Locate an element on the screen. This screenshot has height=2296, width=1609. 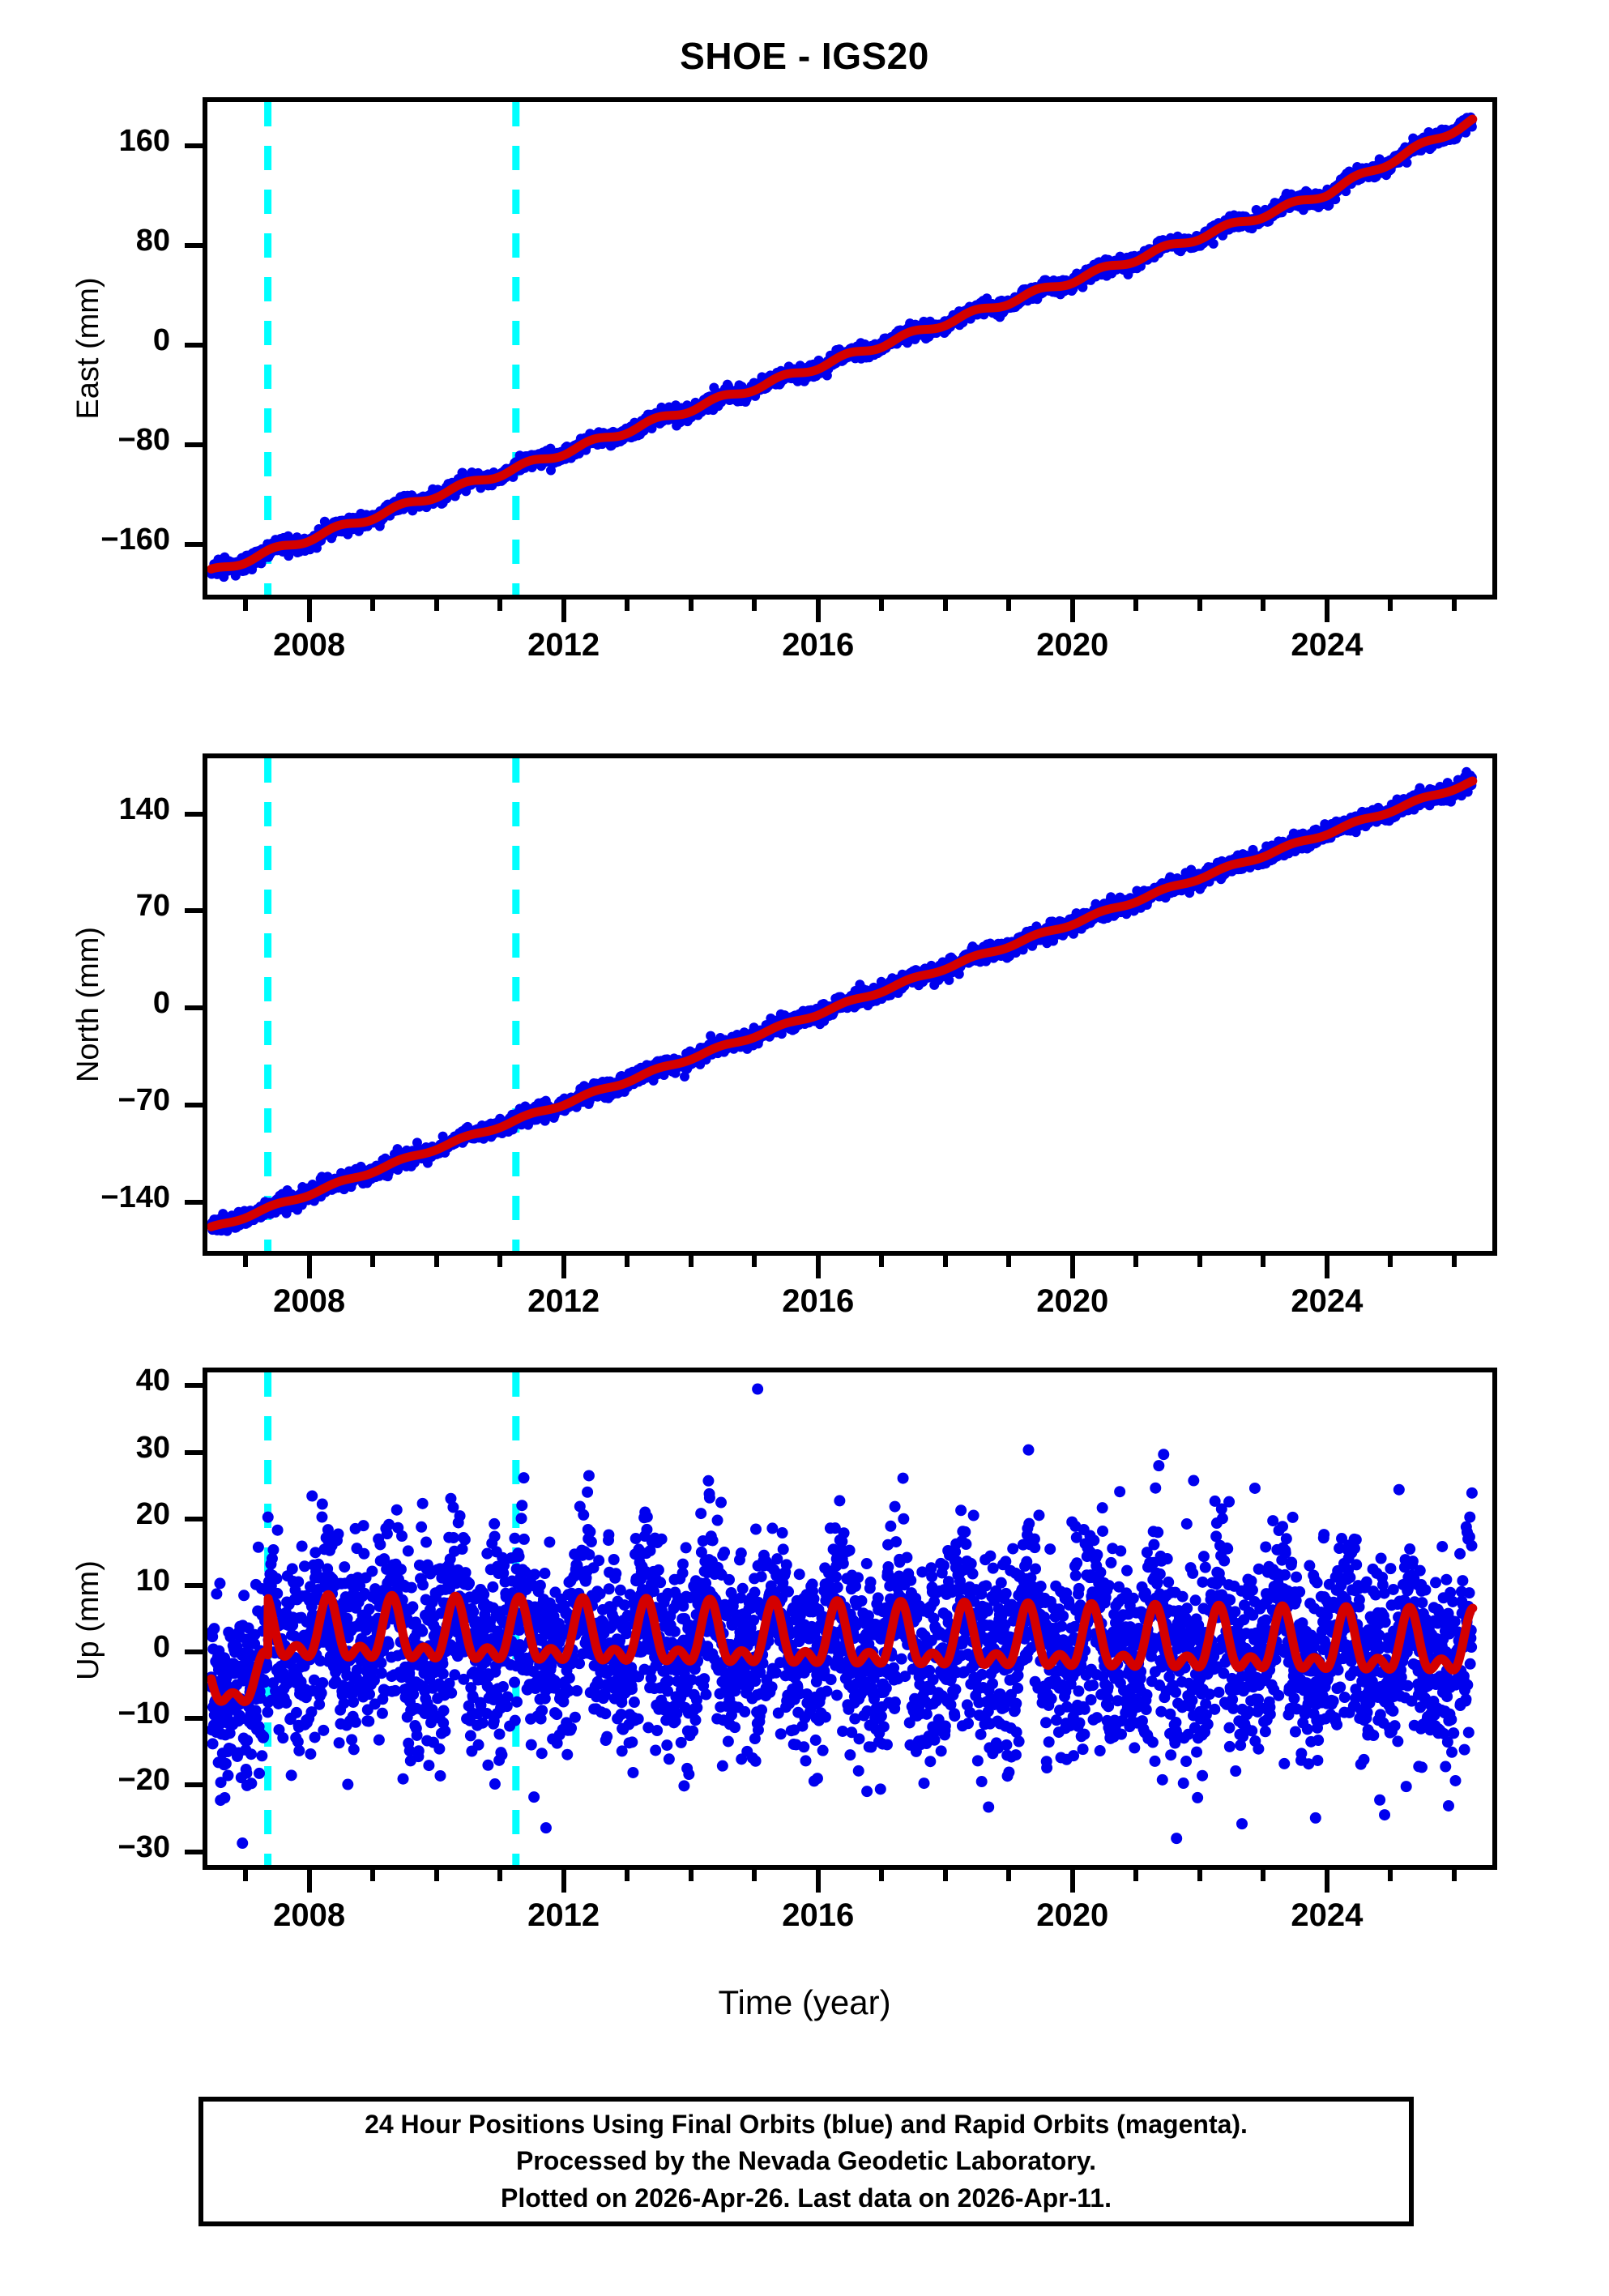
x-tick-up-2014 is located at coordinates (691, 1873).